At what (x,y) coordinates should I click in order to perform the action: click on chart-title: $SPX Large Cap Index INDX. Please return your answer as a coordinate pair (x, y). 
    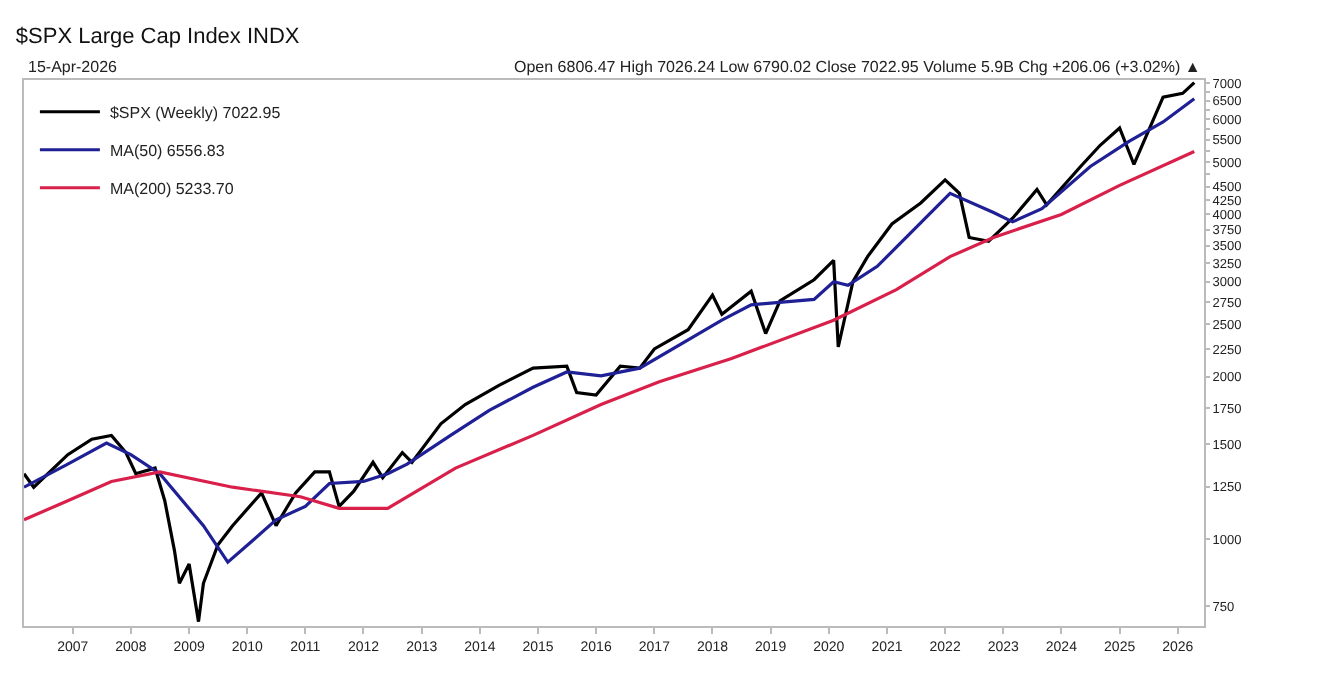
    Looking at the image, I should click on (158, 36).